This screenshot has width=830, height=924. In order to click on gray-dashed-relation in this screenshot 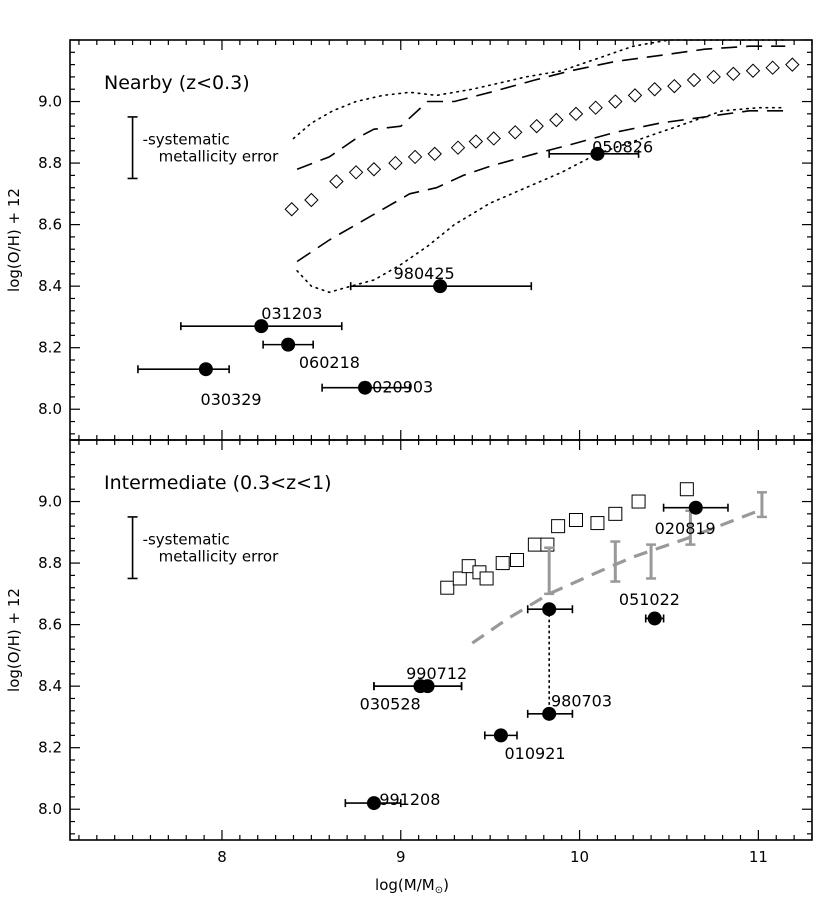, I will do `click(615, 577)`.